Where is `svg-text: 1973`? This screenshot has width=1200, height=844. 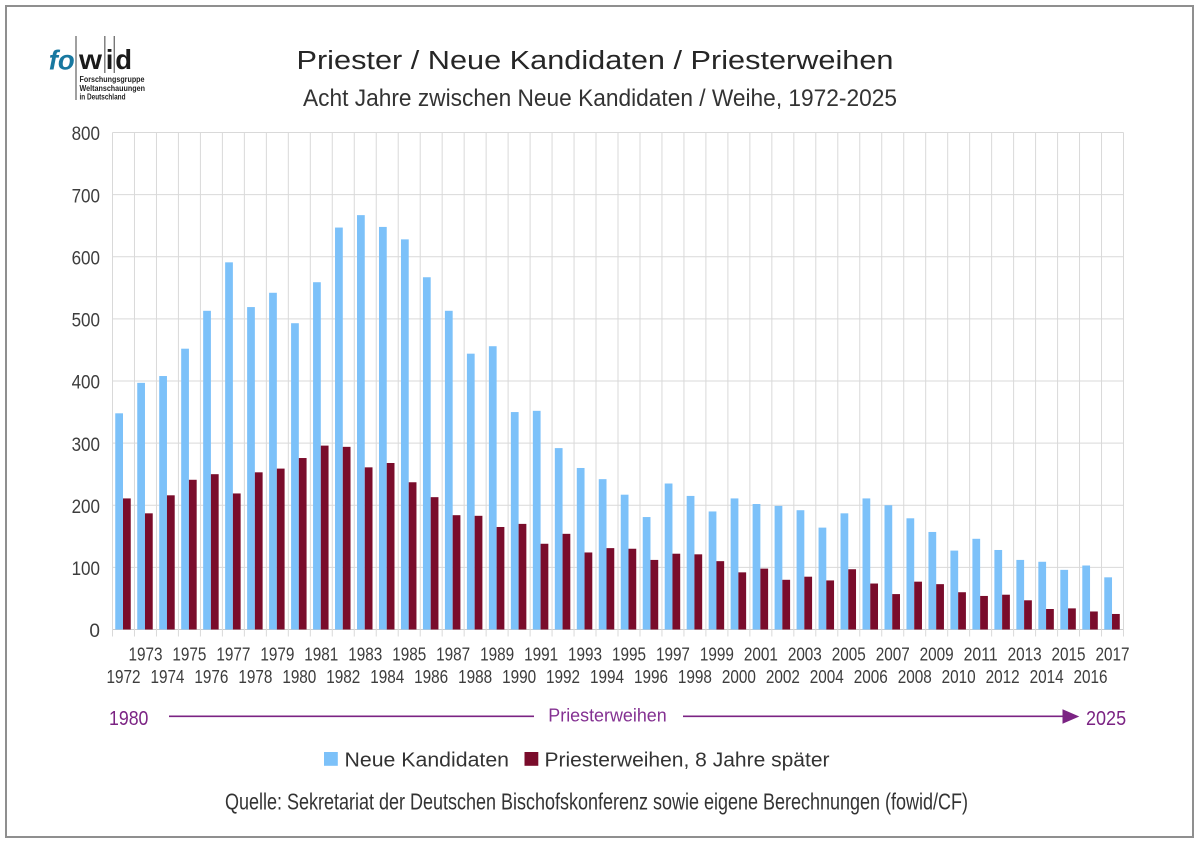
svg-text: 1973 is located at coordinates (145, 654).